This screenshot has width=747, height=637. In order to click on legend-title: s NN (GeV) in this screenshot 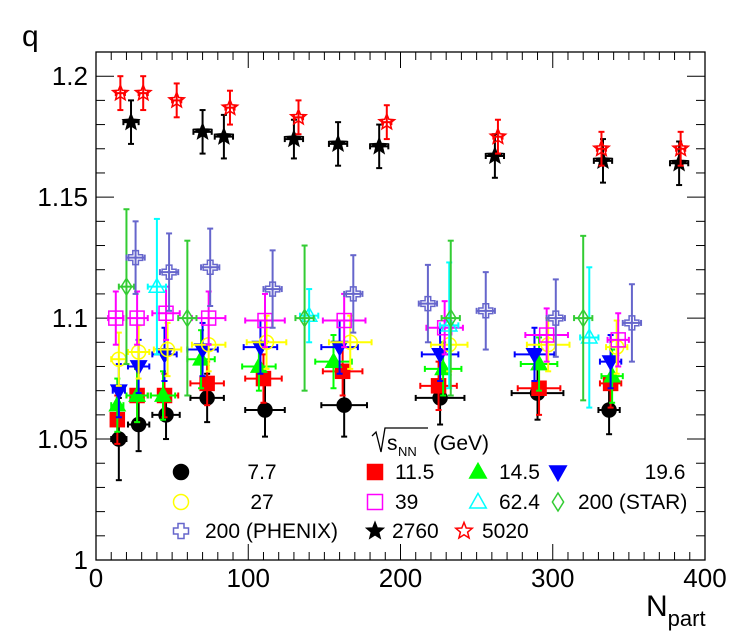, I will do `click(430, 443)`.